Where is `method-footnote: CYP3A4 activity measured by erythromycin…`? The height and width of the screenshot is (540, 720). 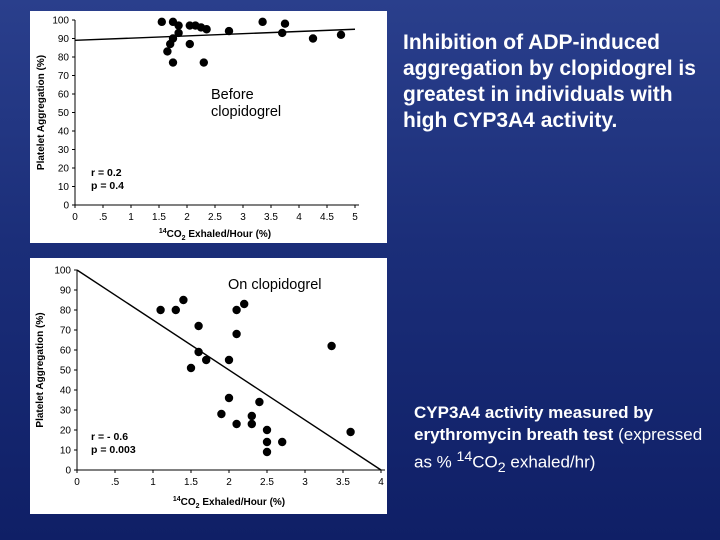
method-footnote: CYP3A4 activity measured by erythromycin… is located at coordinates (559, 440).